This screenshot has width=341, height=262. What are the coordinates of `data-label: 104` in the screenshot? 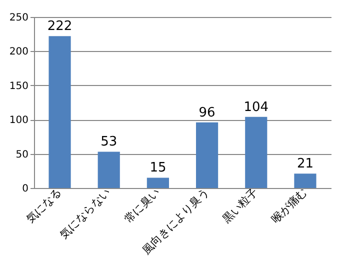 It's located at (256, 107).